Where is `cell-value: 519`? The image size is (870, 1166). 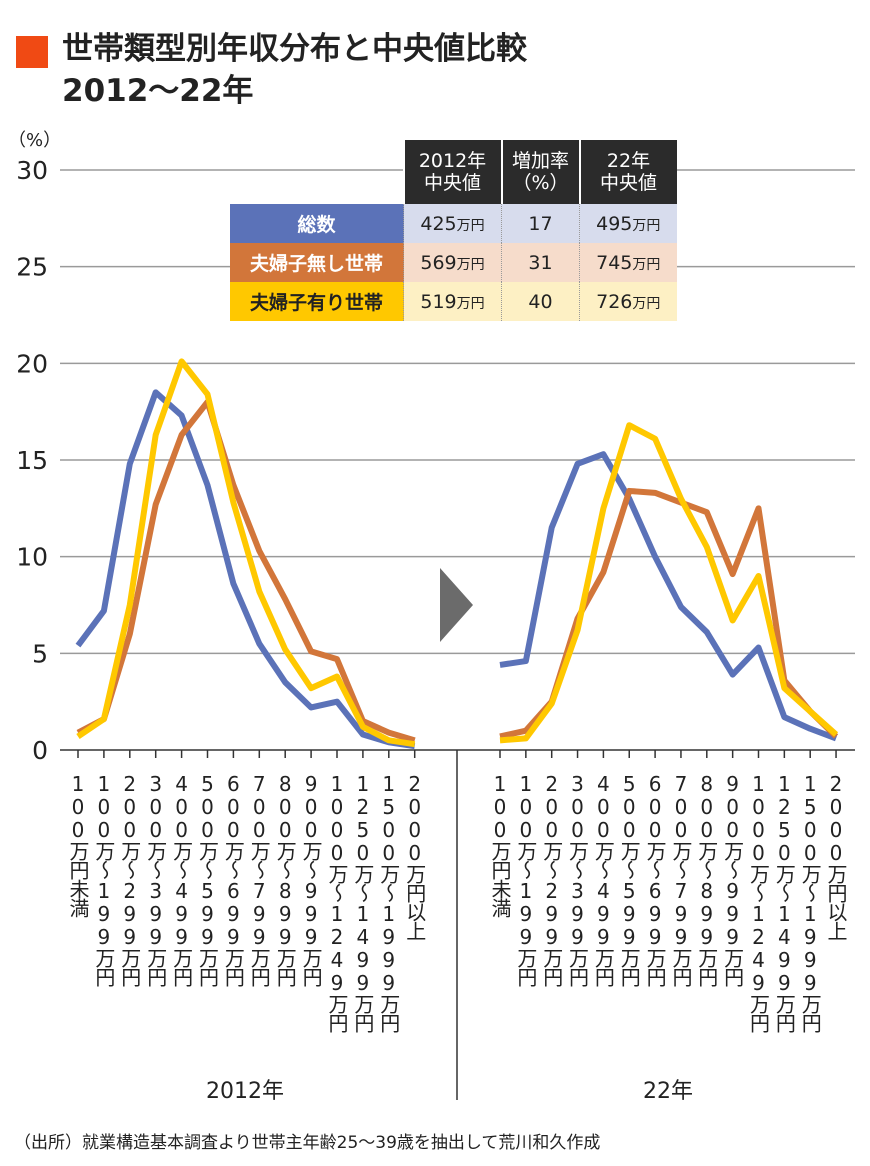 cell-value: 519 is located at coordinates (438, 301).